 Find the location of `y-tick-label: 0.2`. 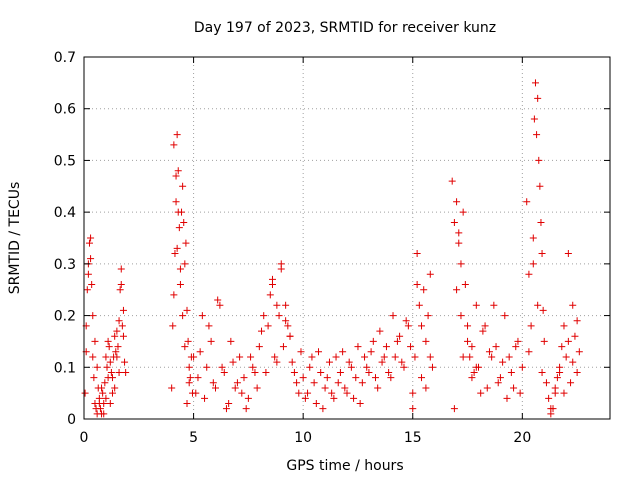

y-tick-label: 0.2 is located at coordinates (65, 317).